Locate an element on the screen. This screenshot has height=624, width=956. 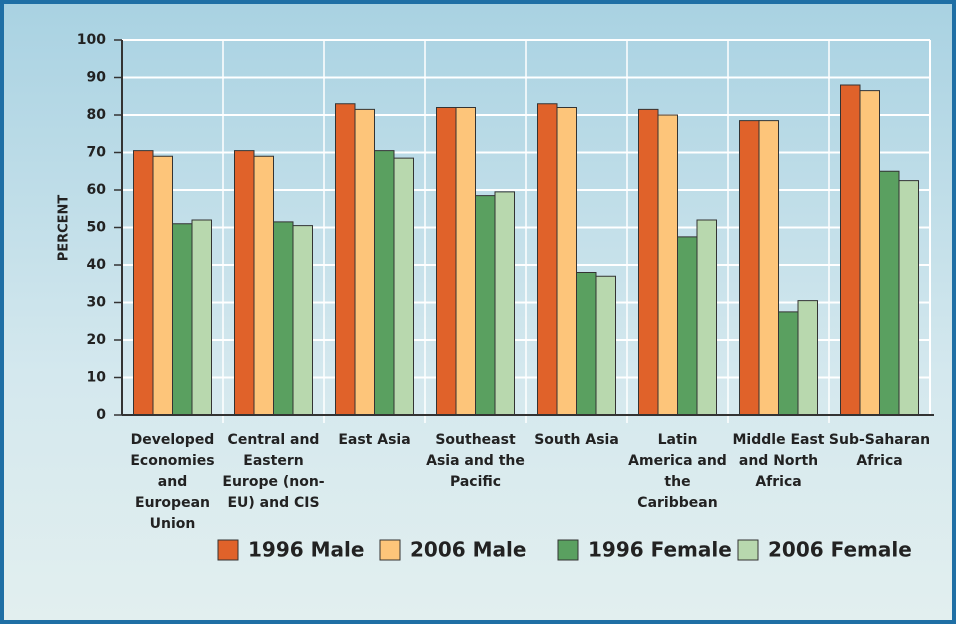
x-tick-label: Southeast Asia and the Pacific is located at coordinates (475, 461).